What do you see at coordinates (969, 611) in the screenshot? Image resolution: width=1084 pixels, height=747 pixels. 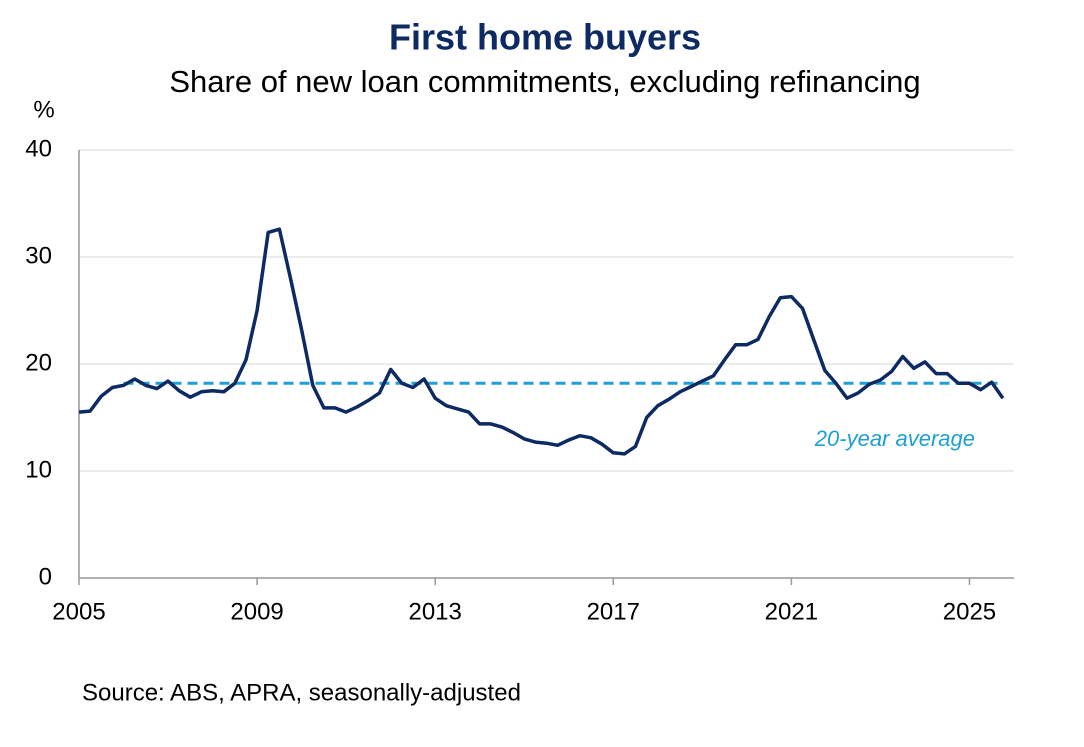 I see `x-tick-label: 2025` at bounding box center [969, 611].